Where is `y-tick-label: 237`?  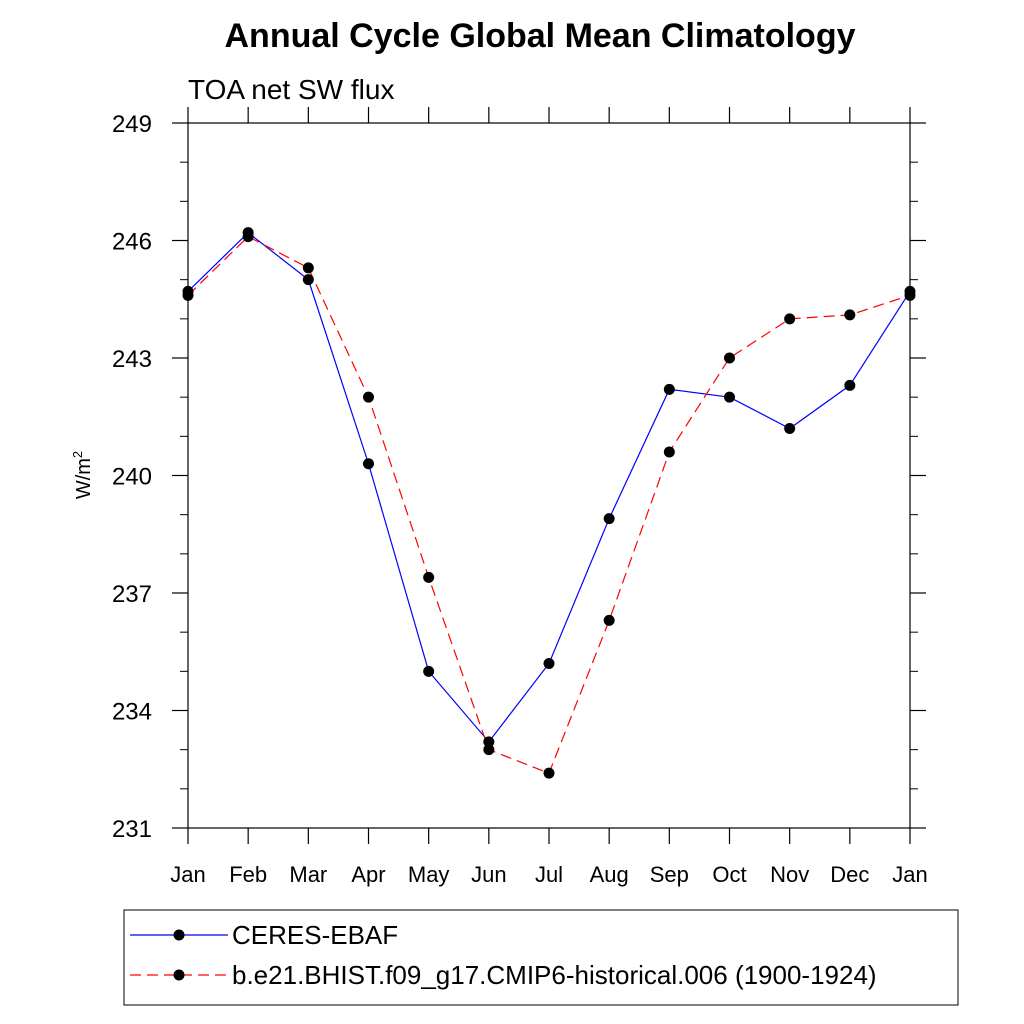
y-tick-label: 237 is located at coordinates (132, 594).